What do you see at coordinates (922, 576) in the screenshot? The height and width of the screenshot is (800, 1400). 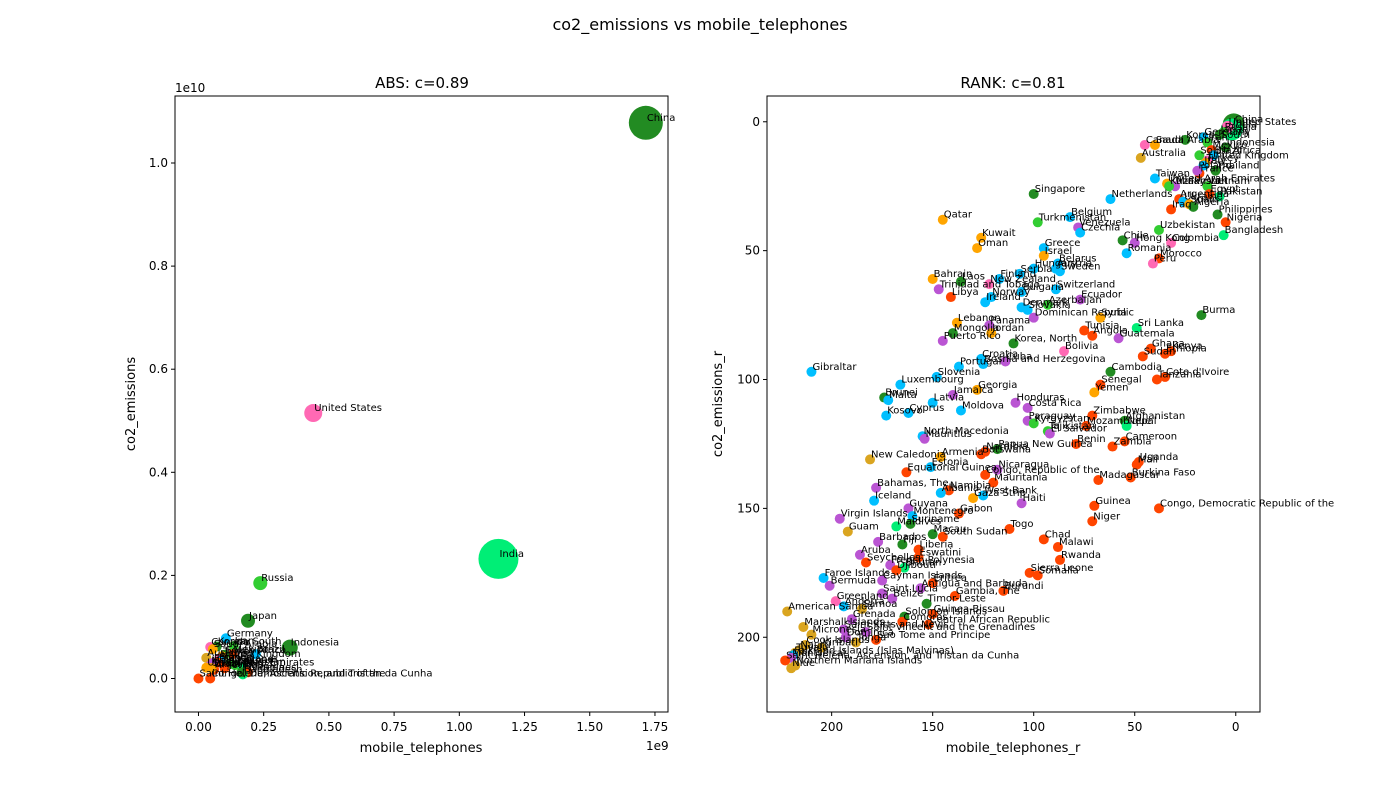 I see `rank-point-label-cayman-islands: Cayman Islands` at bounding box center [922, 576].